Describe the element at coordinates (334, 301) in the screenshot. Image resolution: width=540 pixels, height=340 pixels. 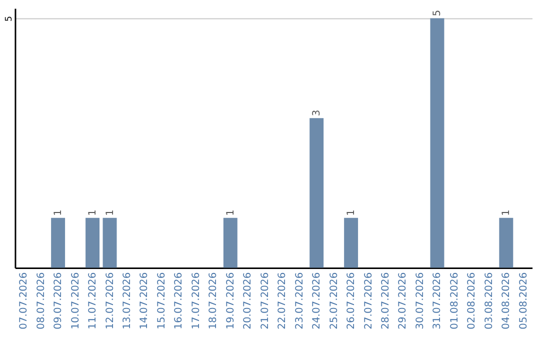
I see `x-tick-label: 25.07.2026` at that location.